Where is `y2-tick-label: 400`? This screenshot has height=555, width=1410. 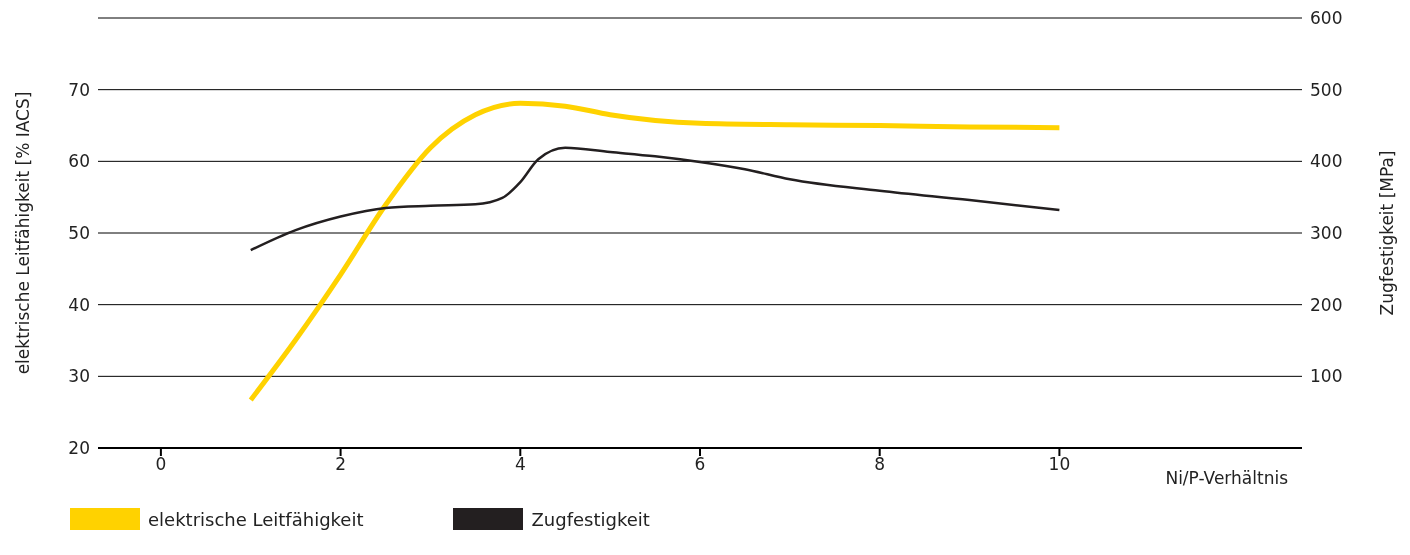 y2-tick-label: 400 is located at coordinates (1326, 161).